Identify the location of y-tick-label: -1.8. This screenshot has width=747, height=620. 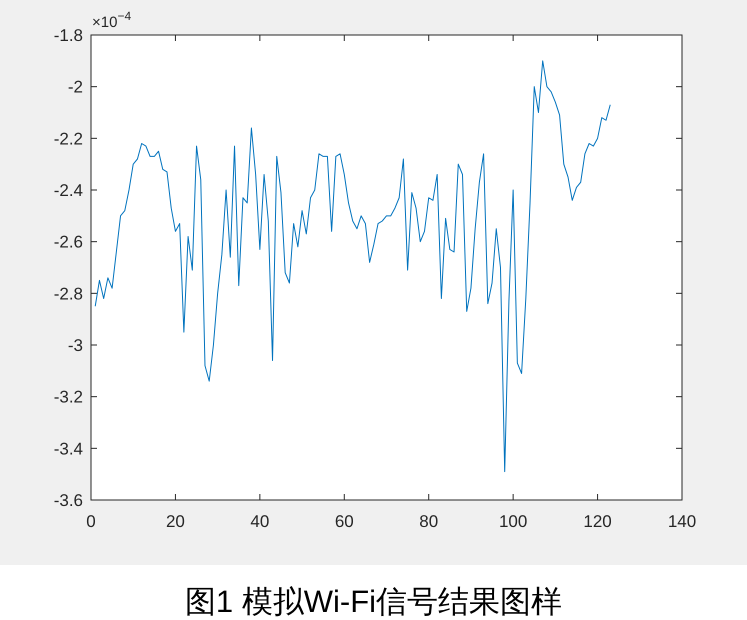
(68, 35).